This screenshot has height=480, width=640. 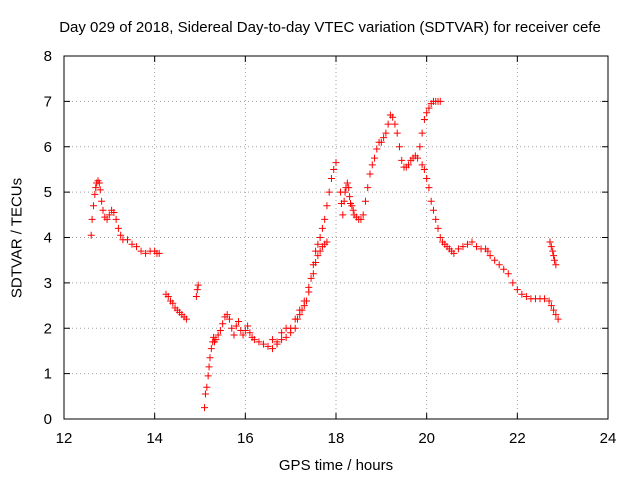 I want to click on y-tick-label-7: 7, so click(x=48, y=101).